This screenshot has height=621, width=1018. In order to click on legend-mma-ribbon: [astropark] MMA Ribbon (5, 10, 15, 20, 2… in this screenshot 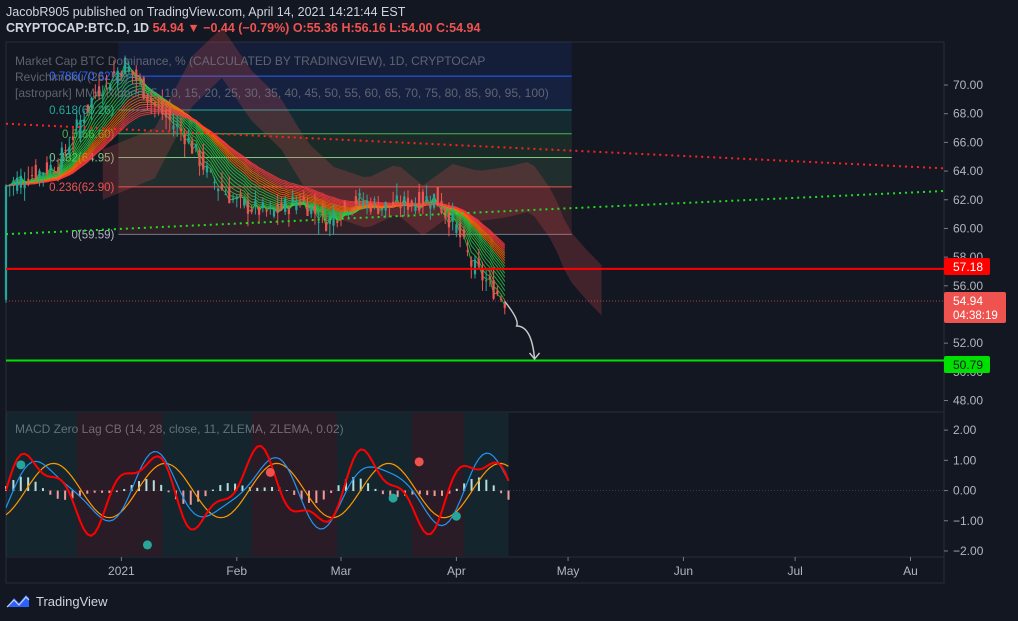, I will do `click(282, 93)`.